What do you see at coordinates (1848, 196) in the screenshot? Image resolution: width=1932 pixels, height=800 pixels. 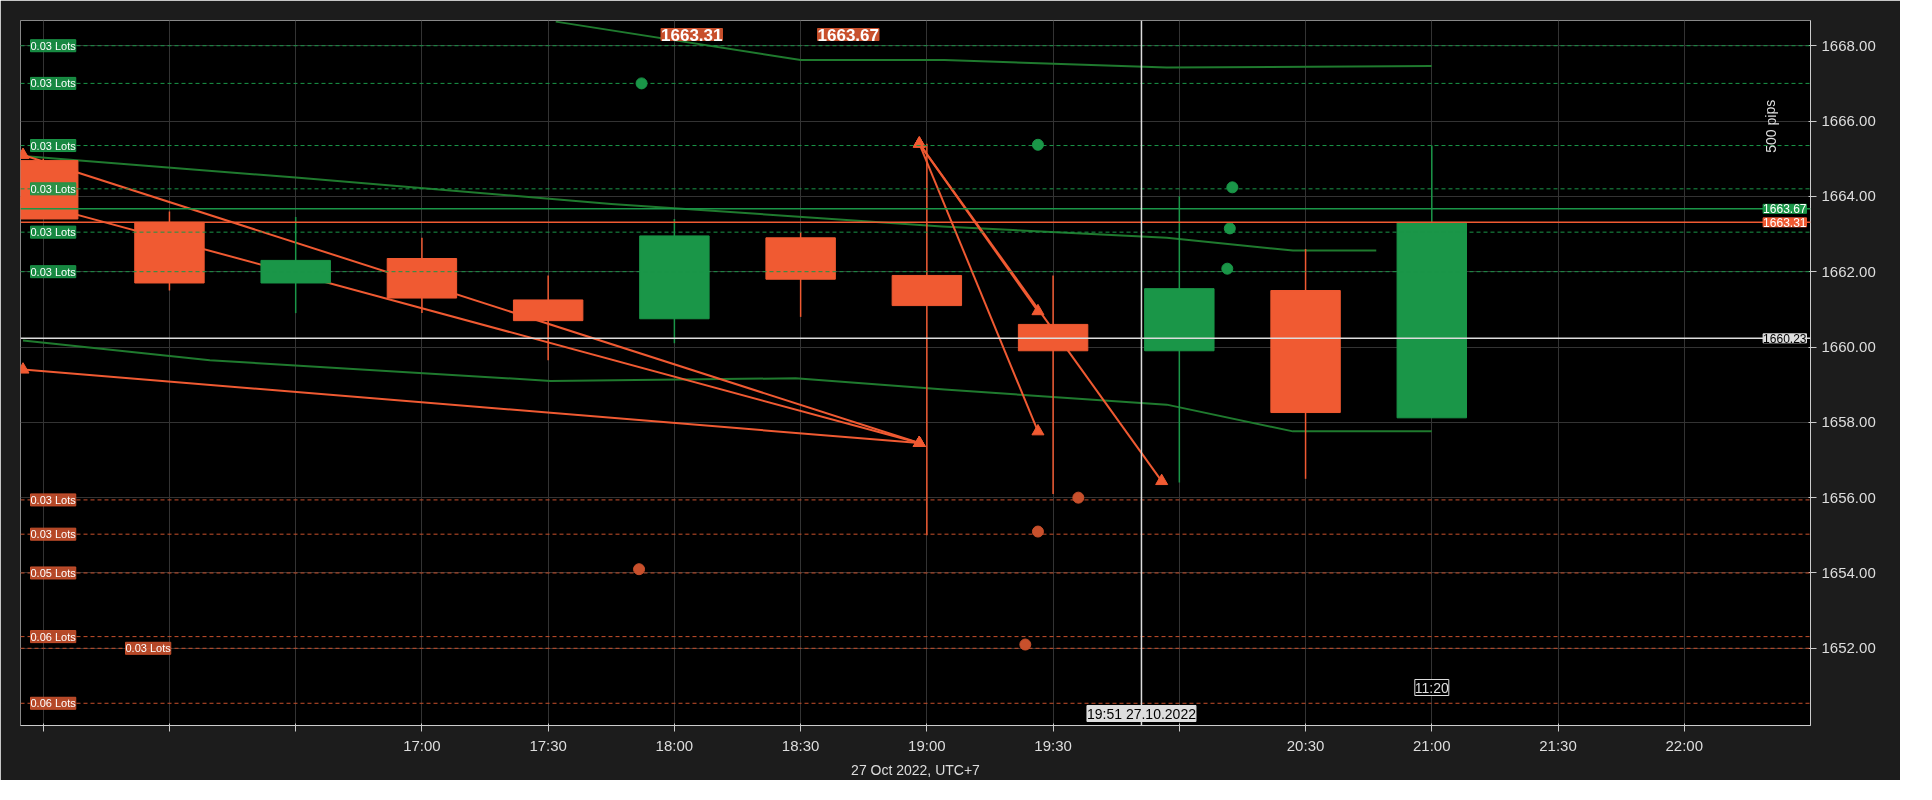 I see `y-tick-label: 1664.00` at bounding box center [1848, 196].